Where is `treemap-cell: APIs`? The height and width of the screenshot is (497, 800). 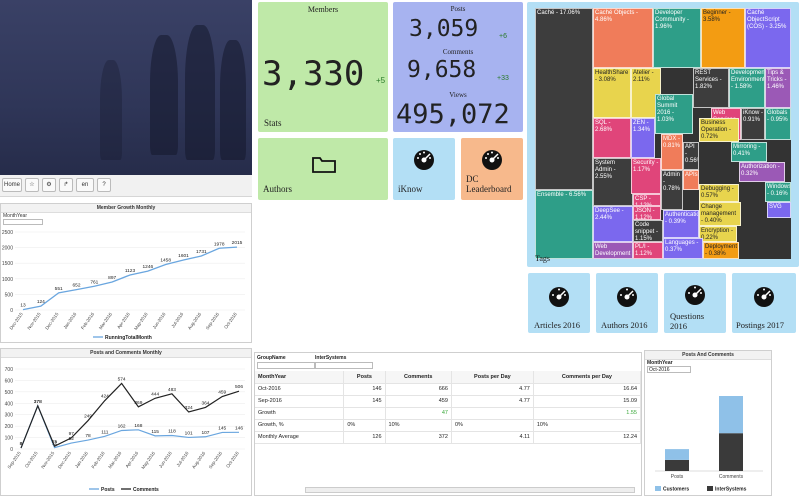 treemap-cell: APIs is located at coordinates (691, 180).